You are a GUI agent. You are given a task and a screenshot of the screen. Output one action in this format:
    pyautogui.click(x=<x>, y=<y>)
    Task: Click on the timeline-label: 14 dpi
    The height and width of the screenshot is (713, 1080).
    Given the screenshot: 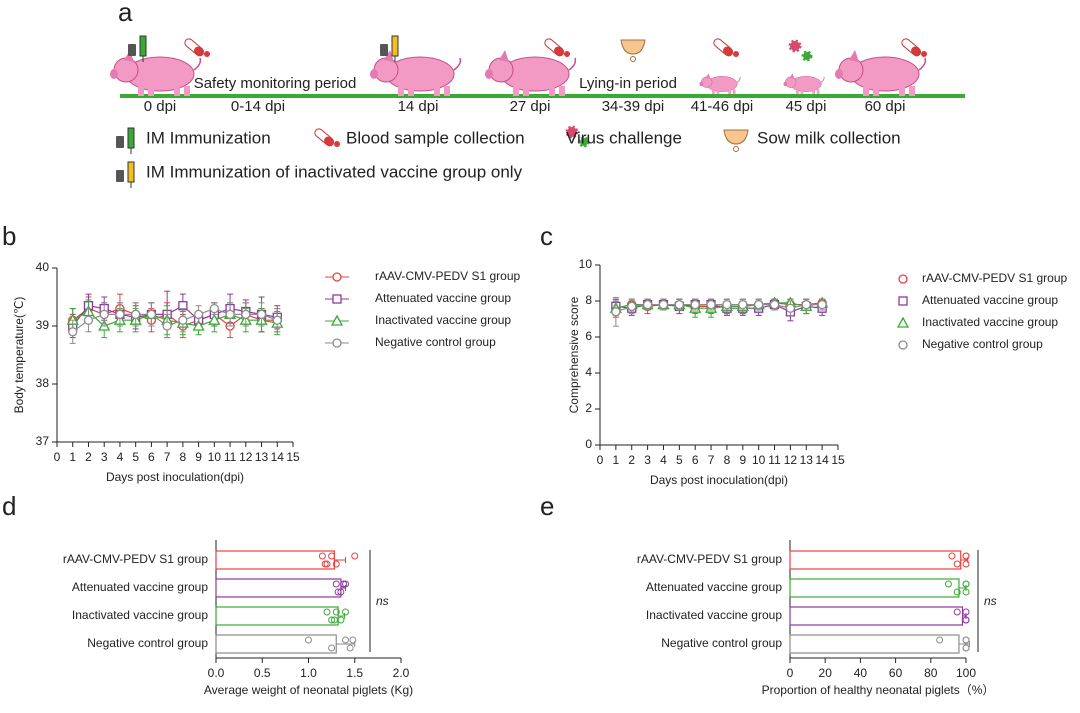 What is the action you would take?
    pyautogui.click(x=418, y=106)
    